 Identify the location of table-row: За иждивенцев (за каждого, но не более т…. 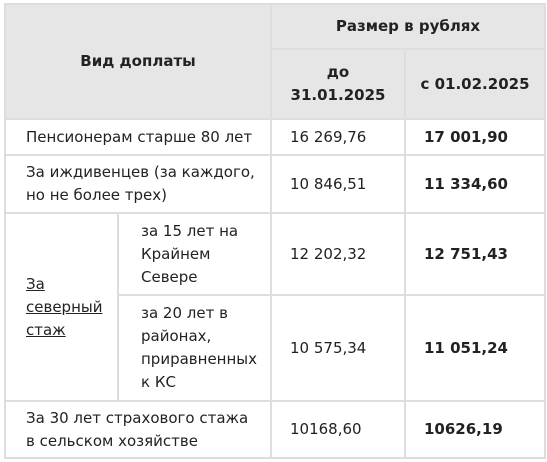
(275, 184).